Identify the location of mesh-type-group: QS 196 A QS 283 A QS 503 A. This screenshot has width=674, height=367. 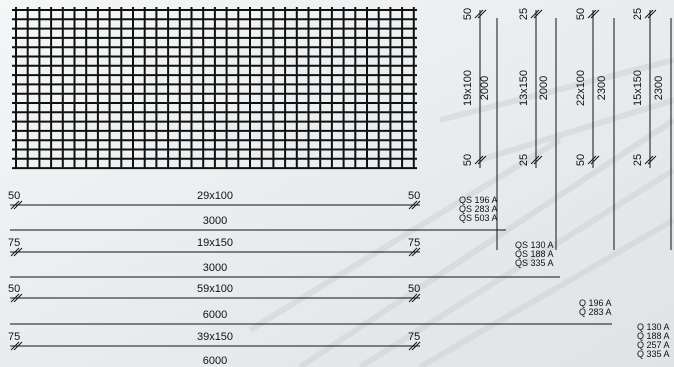
(478, 209).